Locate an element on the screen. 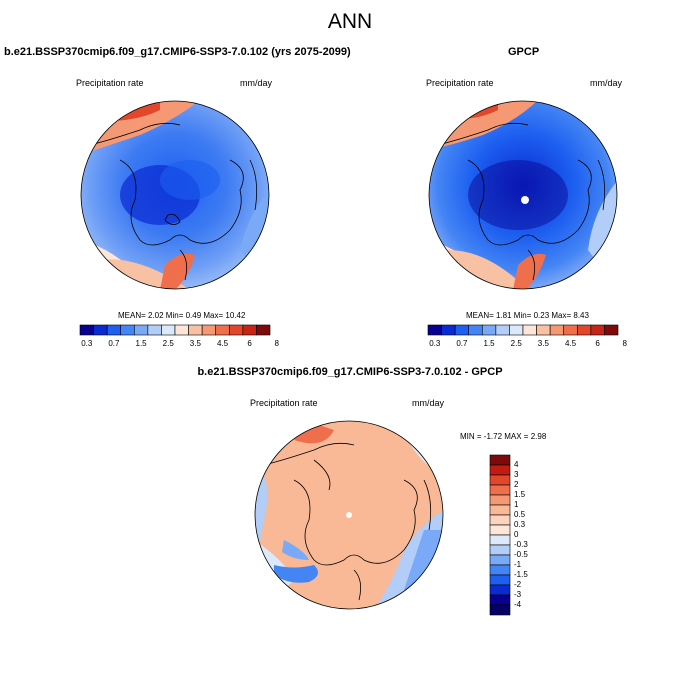  model-polar-map is located at coordinates (175, 195).